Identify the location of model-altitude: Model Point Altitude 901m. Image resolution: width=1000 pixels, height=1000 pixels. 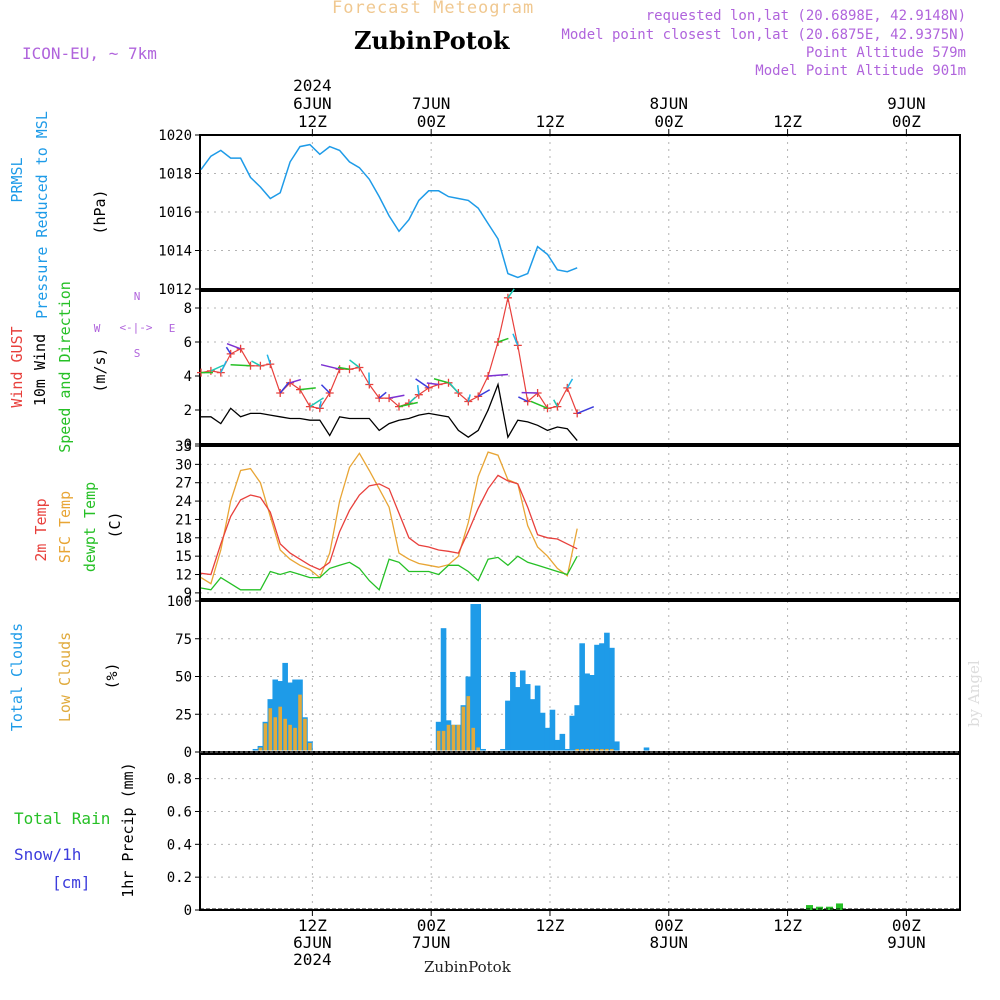
(860, 71).